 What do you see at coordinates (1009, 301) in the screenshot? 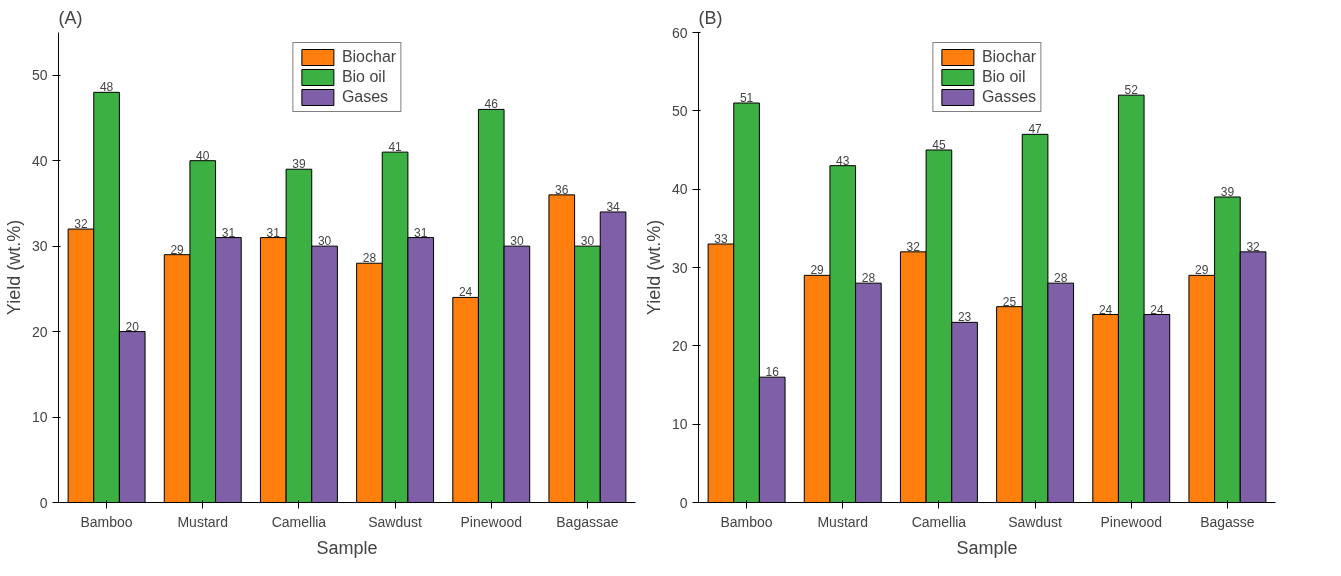
I see `data-label: 25` at bounding box center [1009, 301].